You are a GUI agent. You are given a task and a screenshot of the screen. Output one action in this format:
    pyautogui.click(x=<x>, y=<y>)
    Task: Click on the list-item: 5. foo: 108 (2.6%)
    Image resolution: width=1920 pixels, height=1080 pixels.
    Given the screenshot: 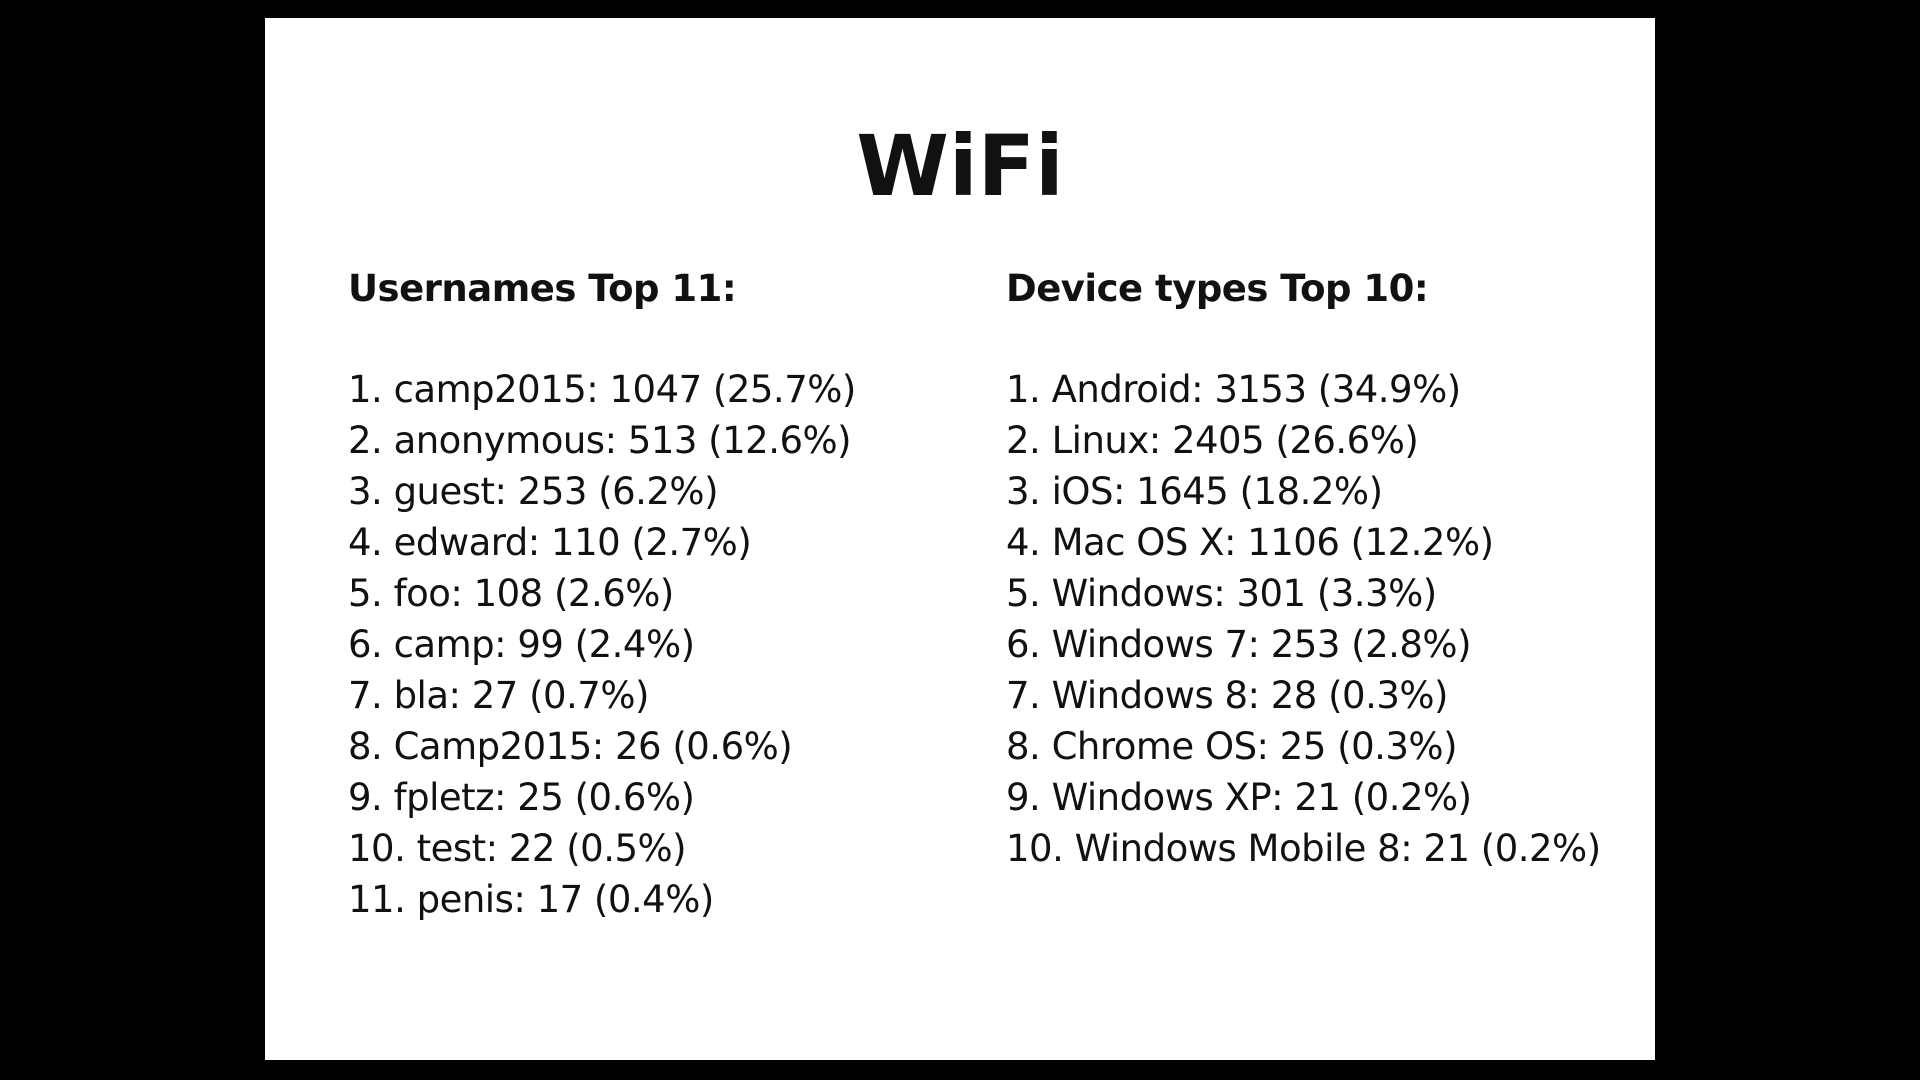 What is the action you would take?
    pyautogui.click(x=648, y=593)
    